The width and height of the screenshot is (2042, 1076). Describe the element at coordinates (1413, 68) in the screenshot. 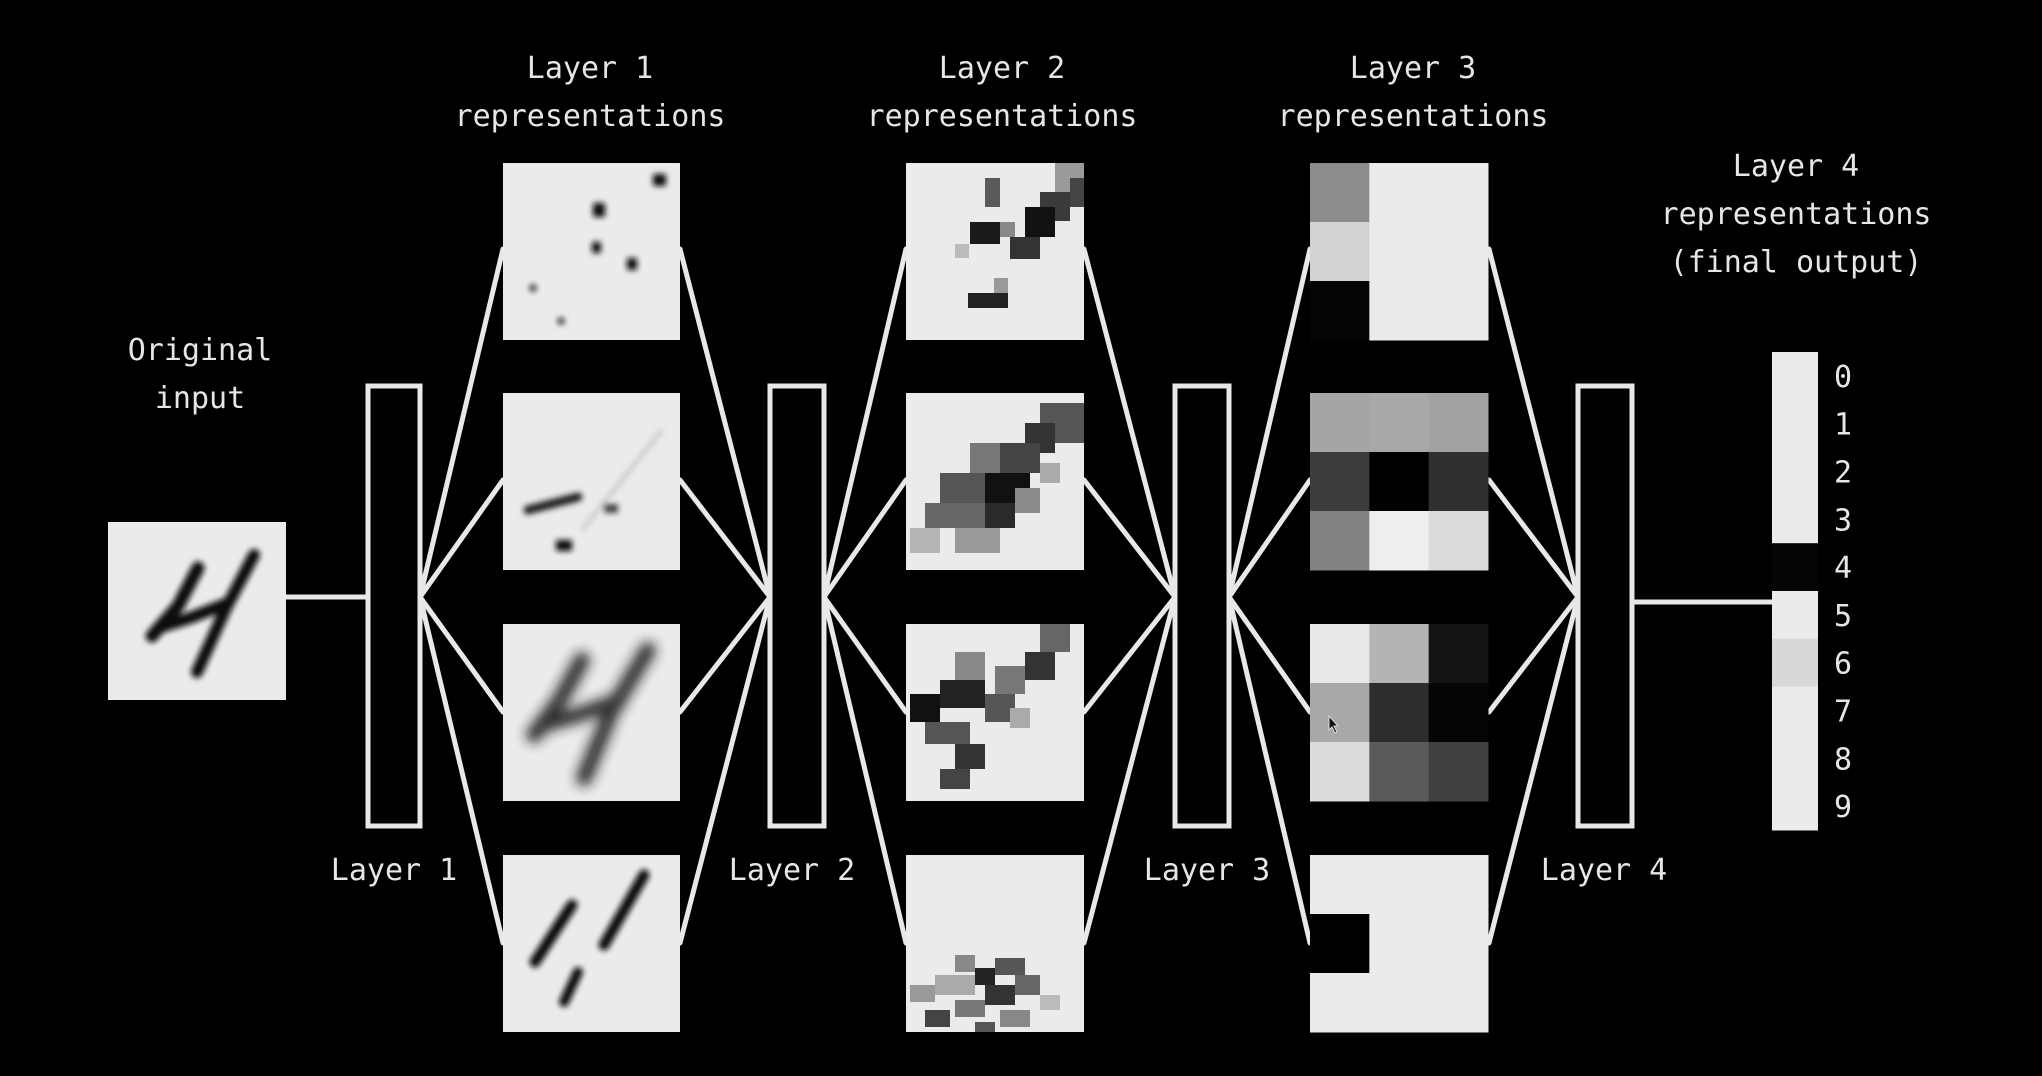

I see `layer3-repr-title-line1: Layer 3` at that location.